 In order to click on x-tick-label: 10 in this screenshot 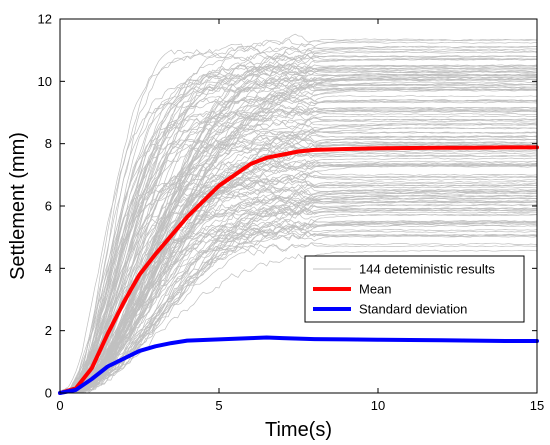, I will do `click(378, 405)`.